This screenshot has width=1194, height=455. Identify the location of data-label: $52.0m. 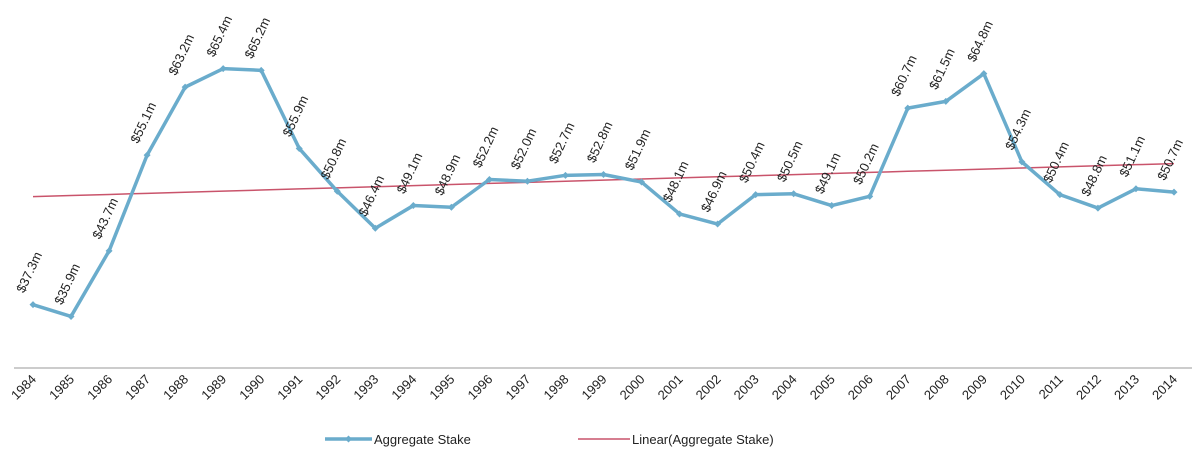
(524, 149).